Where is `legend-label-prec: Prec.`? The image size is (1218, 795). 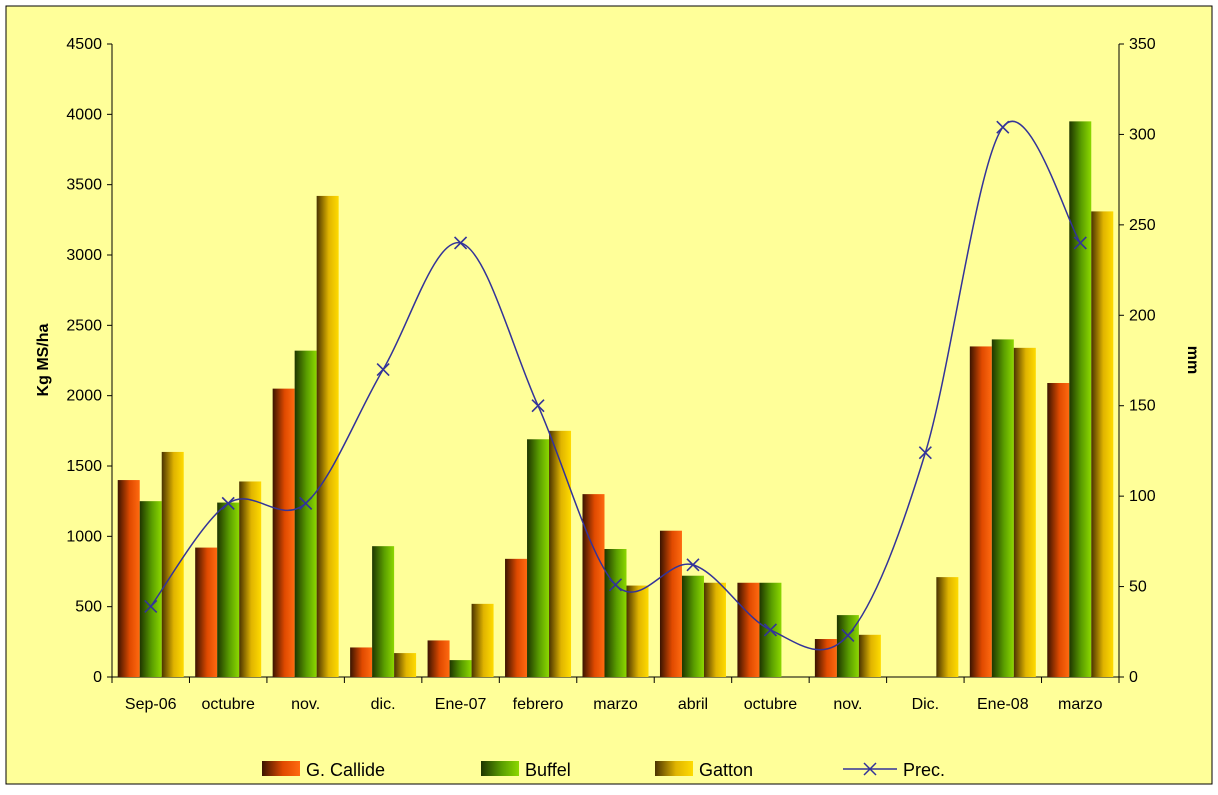
legend-label-prec: Prec. is located at coordinates (924, 770).